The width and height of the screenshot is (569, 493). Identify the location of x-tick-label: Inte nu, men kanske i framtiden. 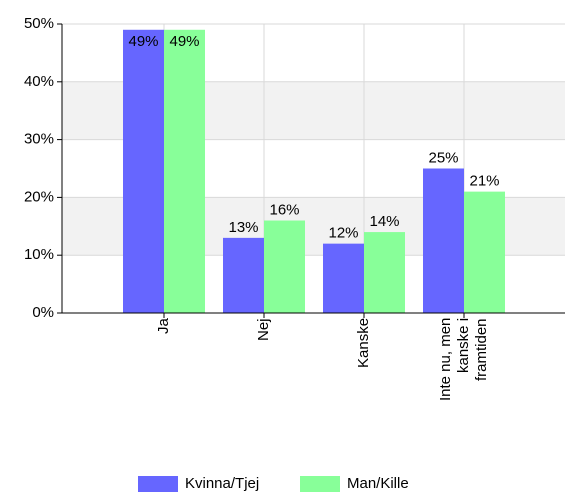
(463, 360).